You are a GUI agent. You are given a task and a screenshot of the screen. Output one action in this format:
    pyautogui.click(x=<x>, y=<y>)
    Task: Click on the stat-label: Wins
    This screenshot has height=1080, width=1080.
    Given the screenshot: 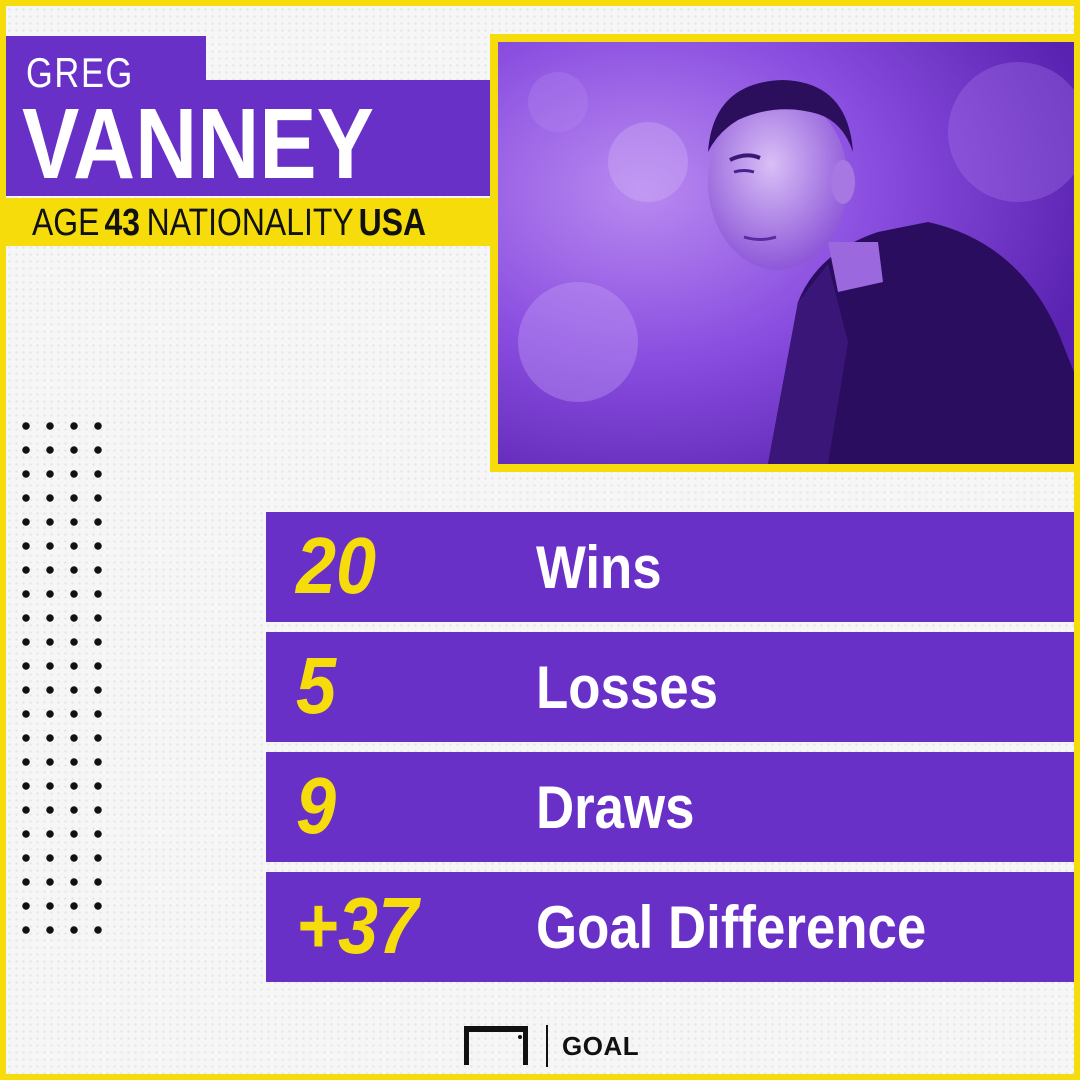 What is the action you would take?
    pyautogui.click(x=599, y=567)
    